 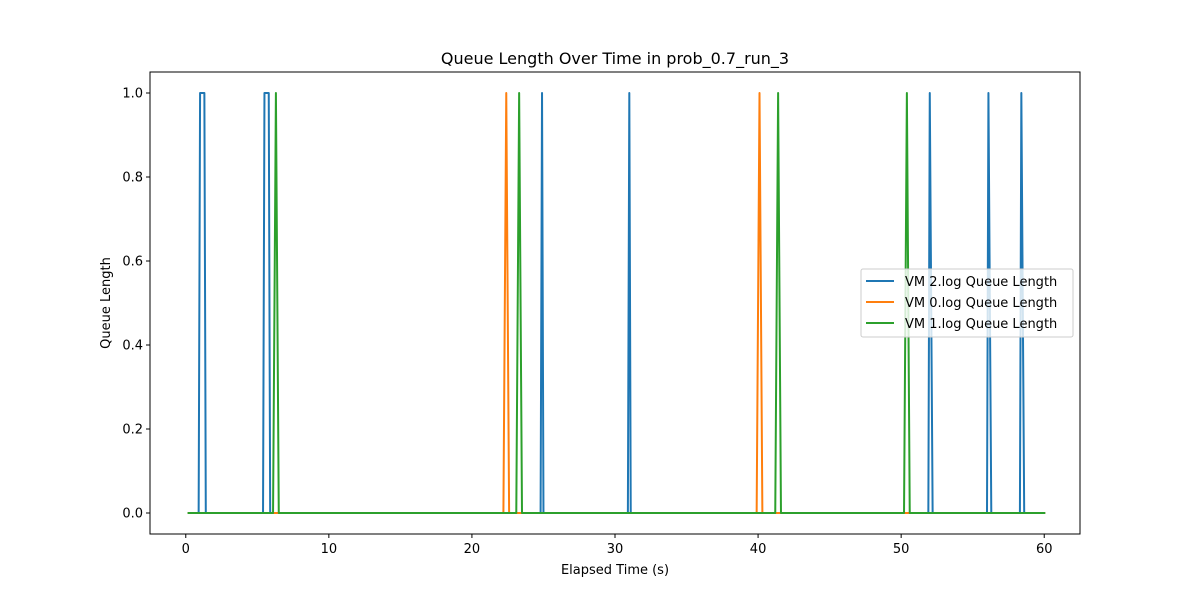 I want to click on legend-label-1: VM 0.log Queue Length, so click(x=981, y=303).